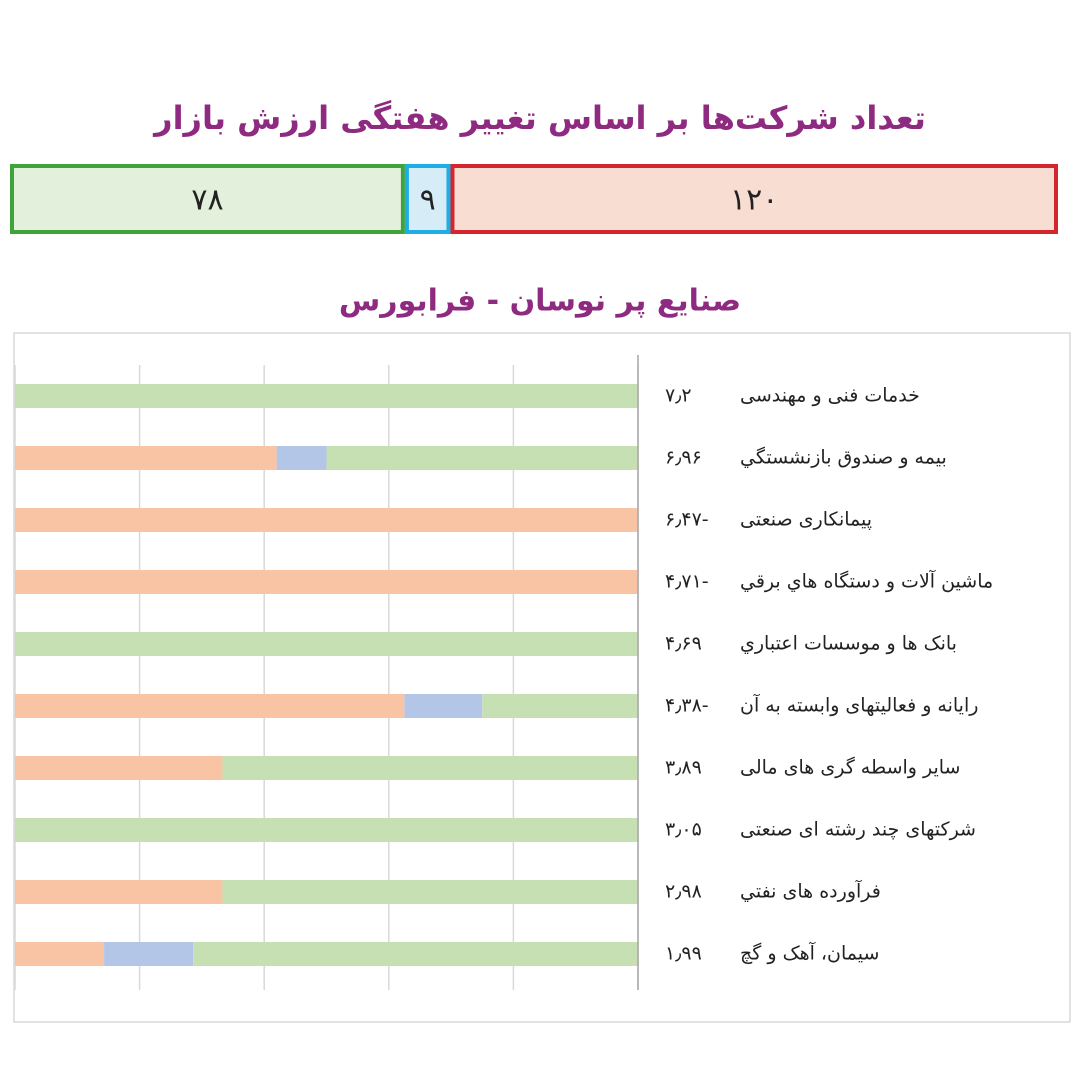 The height and width of the screenshot is (1080, 1080). What do you see at coordinates (830, 396) in the screenshot?
I see `category-label: خدمات فنی و مهندسی` at bounding box center [830, 396].